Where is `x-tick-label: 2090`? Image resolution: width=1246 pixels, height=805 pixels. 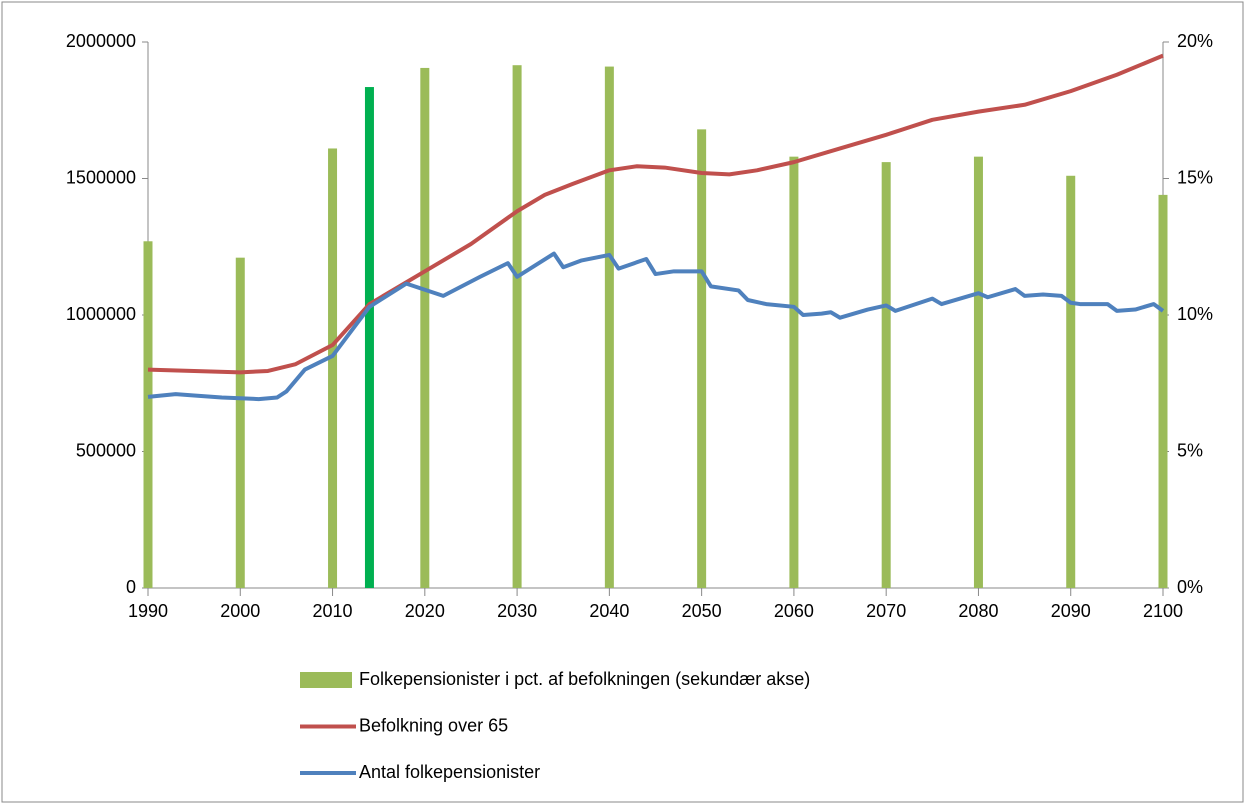 x-tick-label: 2090 is located at coordinates (1071, 611).